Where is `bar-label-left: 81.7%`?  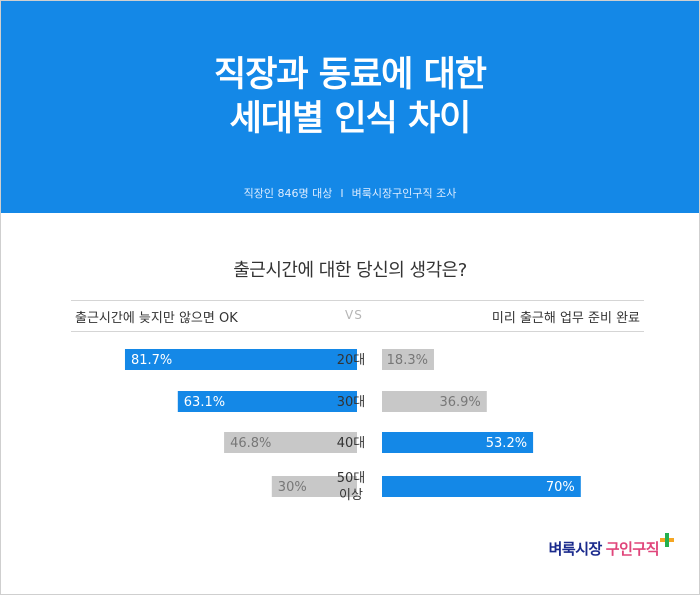
bar-label-left: 81.7% is located at coordinates (151, 360).